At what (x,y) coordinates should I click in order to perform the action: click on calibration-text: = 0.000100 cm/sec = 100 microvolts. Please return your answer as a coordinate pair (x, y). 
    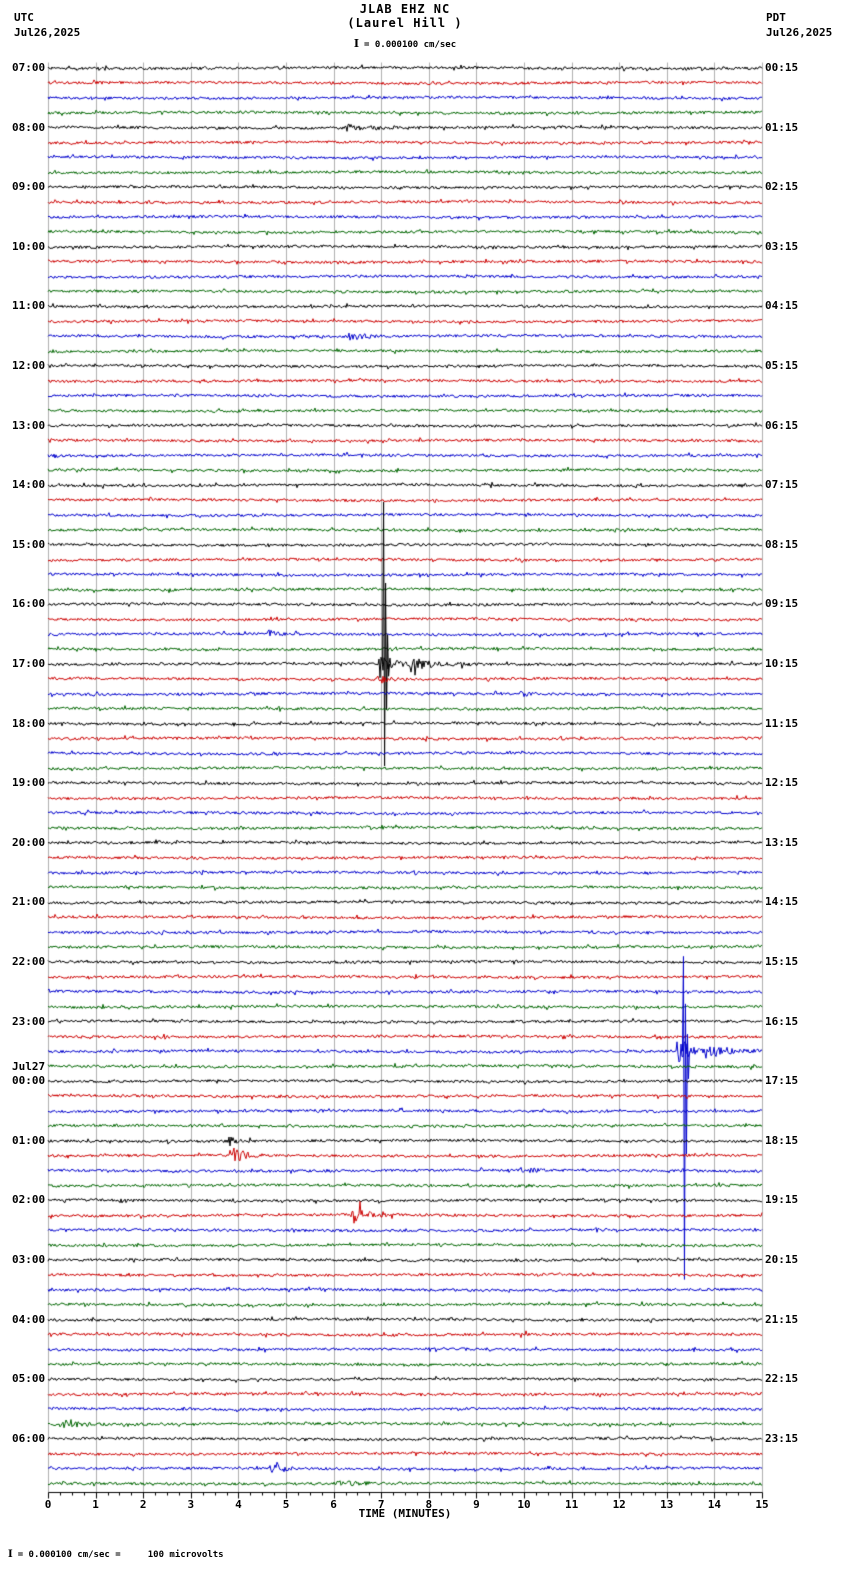
    Looking at the image, I should click on (120, 1555).